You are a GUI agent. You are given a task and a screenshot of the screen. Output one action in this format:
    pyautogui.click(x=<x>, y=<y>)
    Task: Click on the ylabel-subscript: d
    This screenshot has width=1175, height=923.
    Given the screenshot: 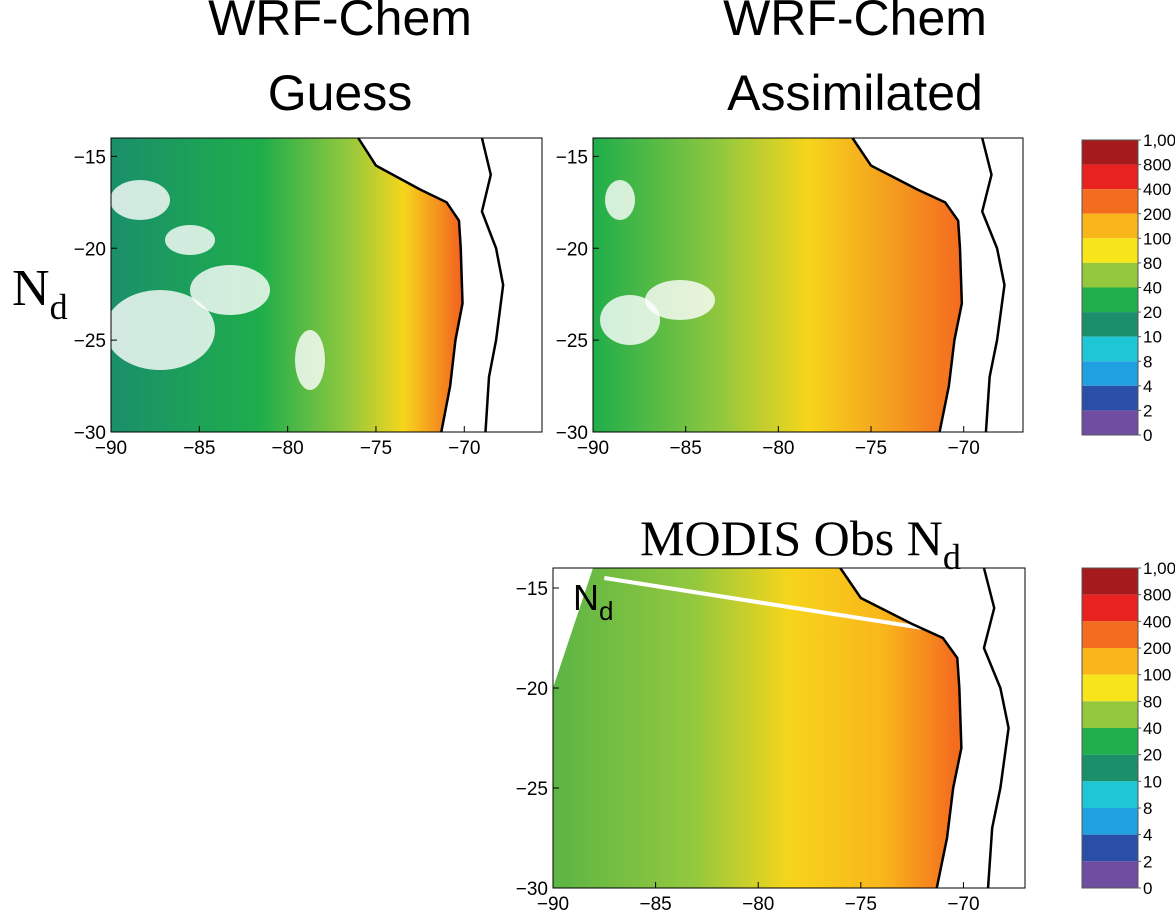 What is the action you would take?
    pyautogui.click(x=59, y=307)
    